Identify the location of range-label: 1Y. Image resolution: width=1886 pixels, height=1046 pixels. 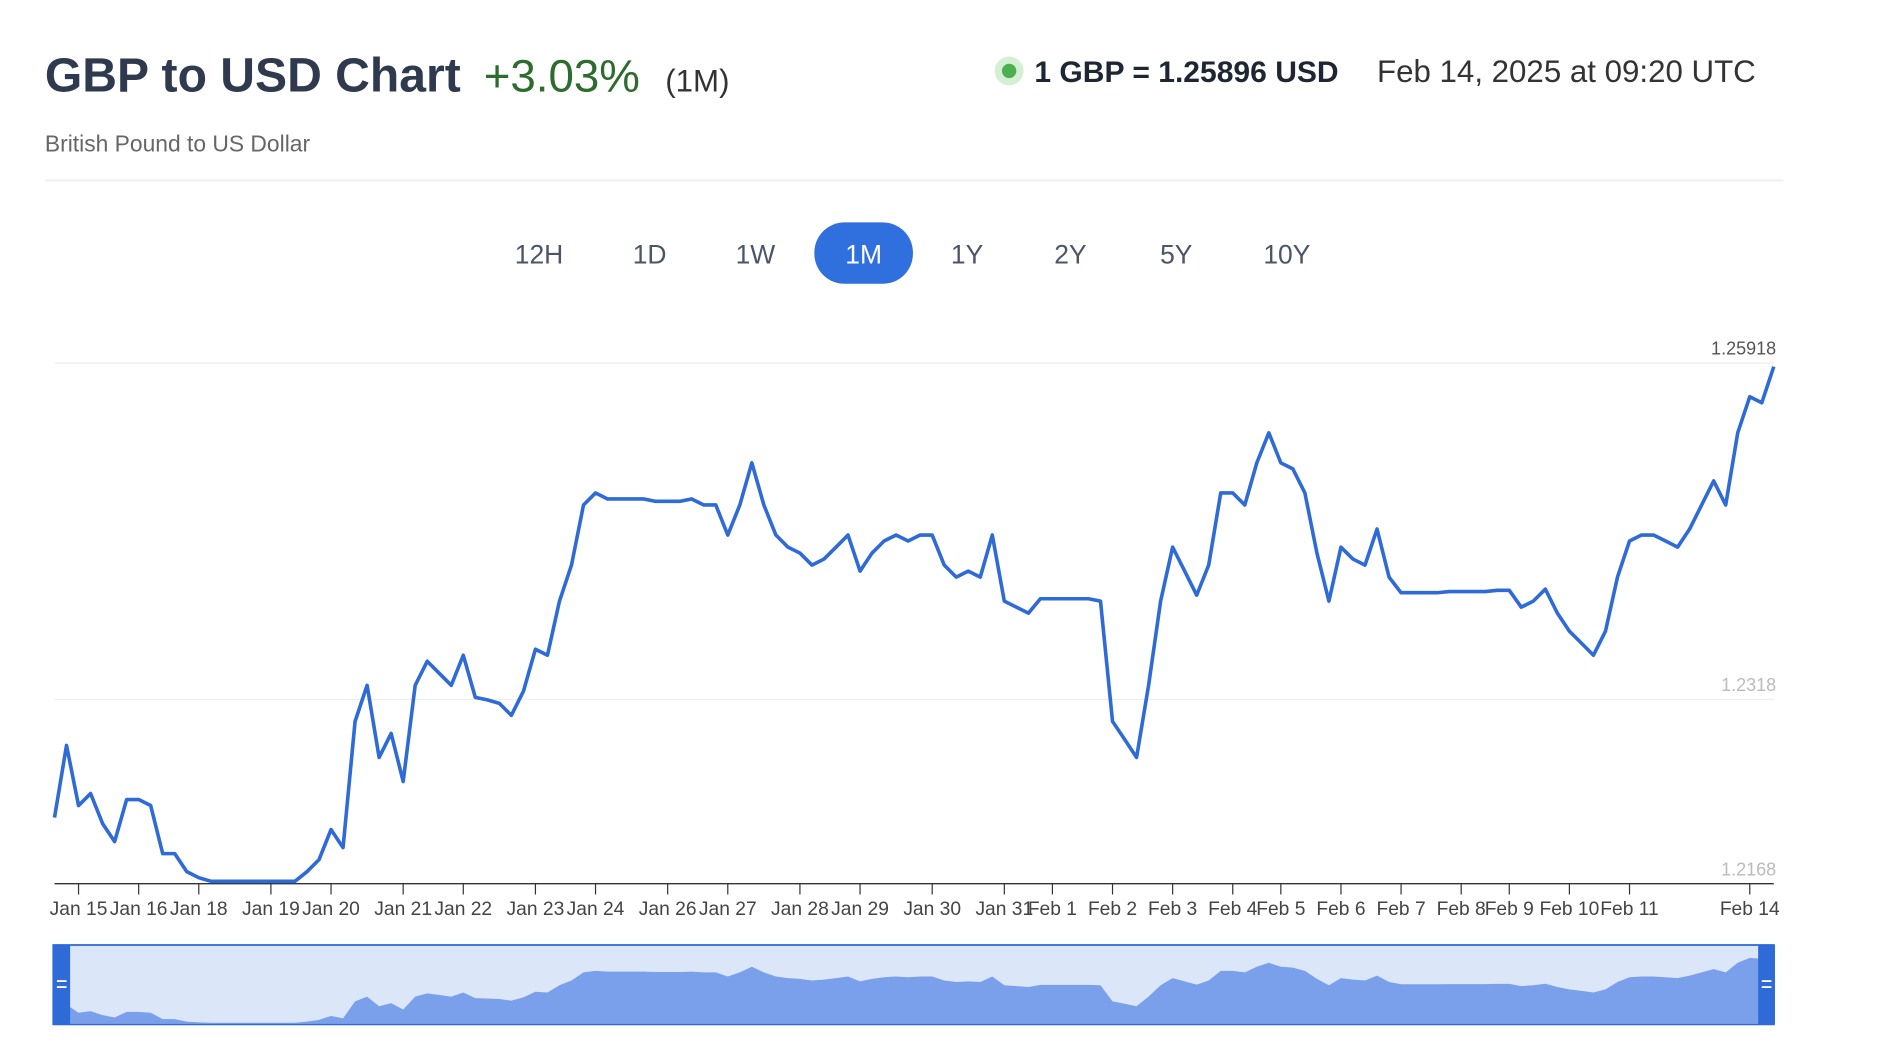
(967, 254).